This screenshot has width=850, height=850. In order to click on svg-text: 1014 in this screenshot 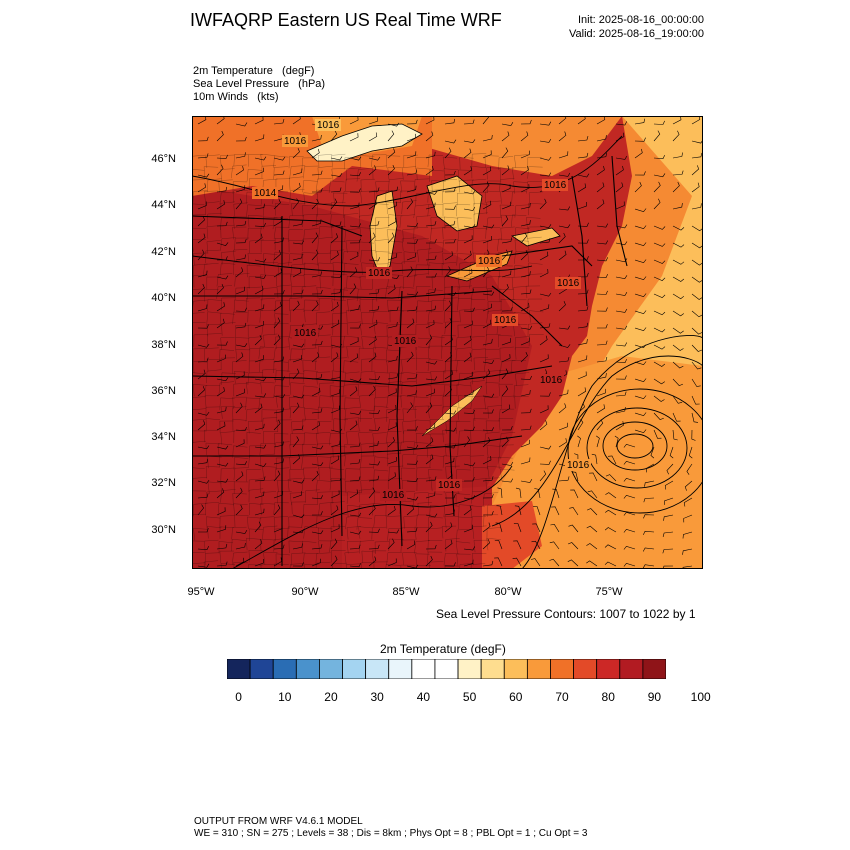, I will do `click(265, 193)`.